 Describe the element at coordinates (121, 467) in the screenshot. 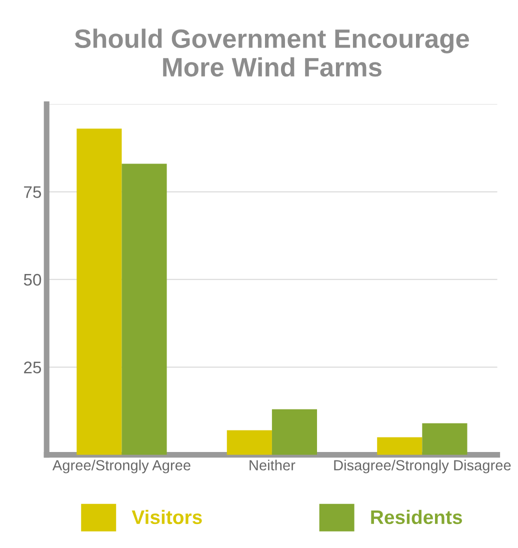

I see `x-tick-label: Agree/Strongly Agree` at that location.